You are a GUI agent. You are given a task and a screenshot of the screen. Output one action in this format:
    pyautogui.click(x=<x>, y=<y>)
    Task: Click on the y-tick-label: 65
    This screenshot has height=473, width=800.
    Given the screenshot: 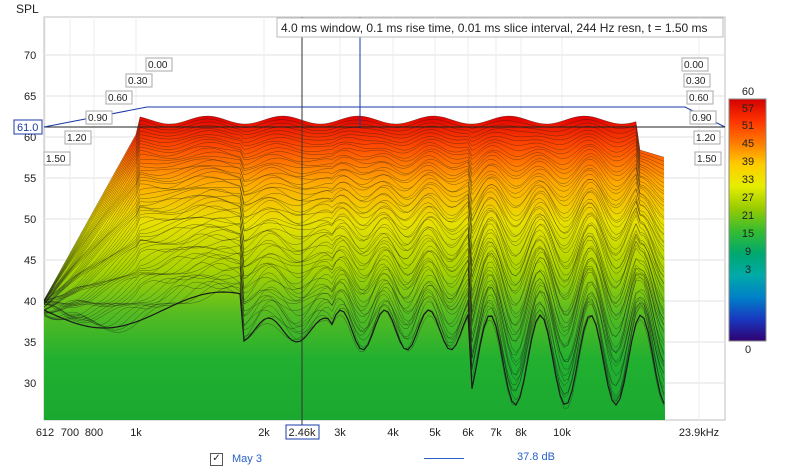 What is the action you would take?
    pyautogui.click(x=30, y=97)
    